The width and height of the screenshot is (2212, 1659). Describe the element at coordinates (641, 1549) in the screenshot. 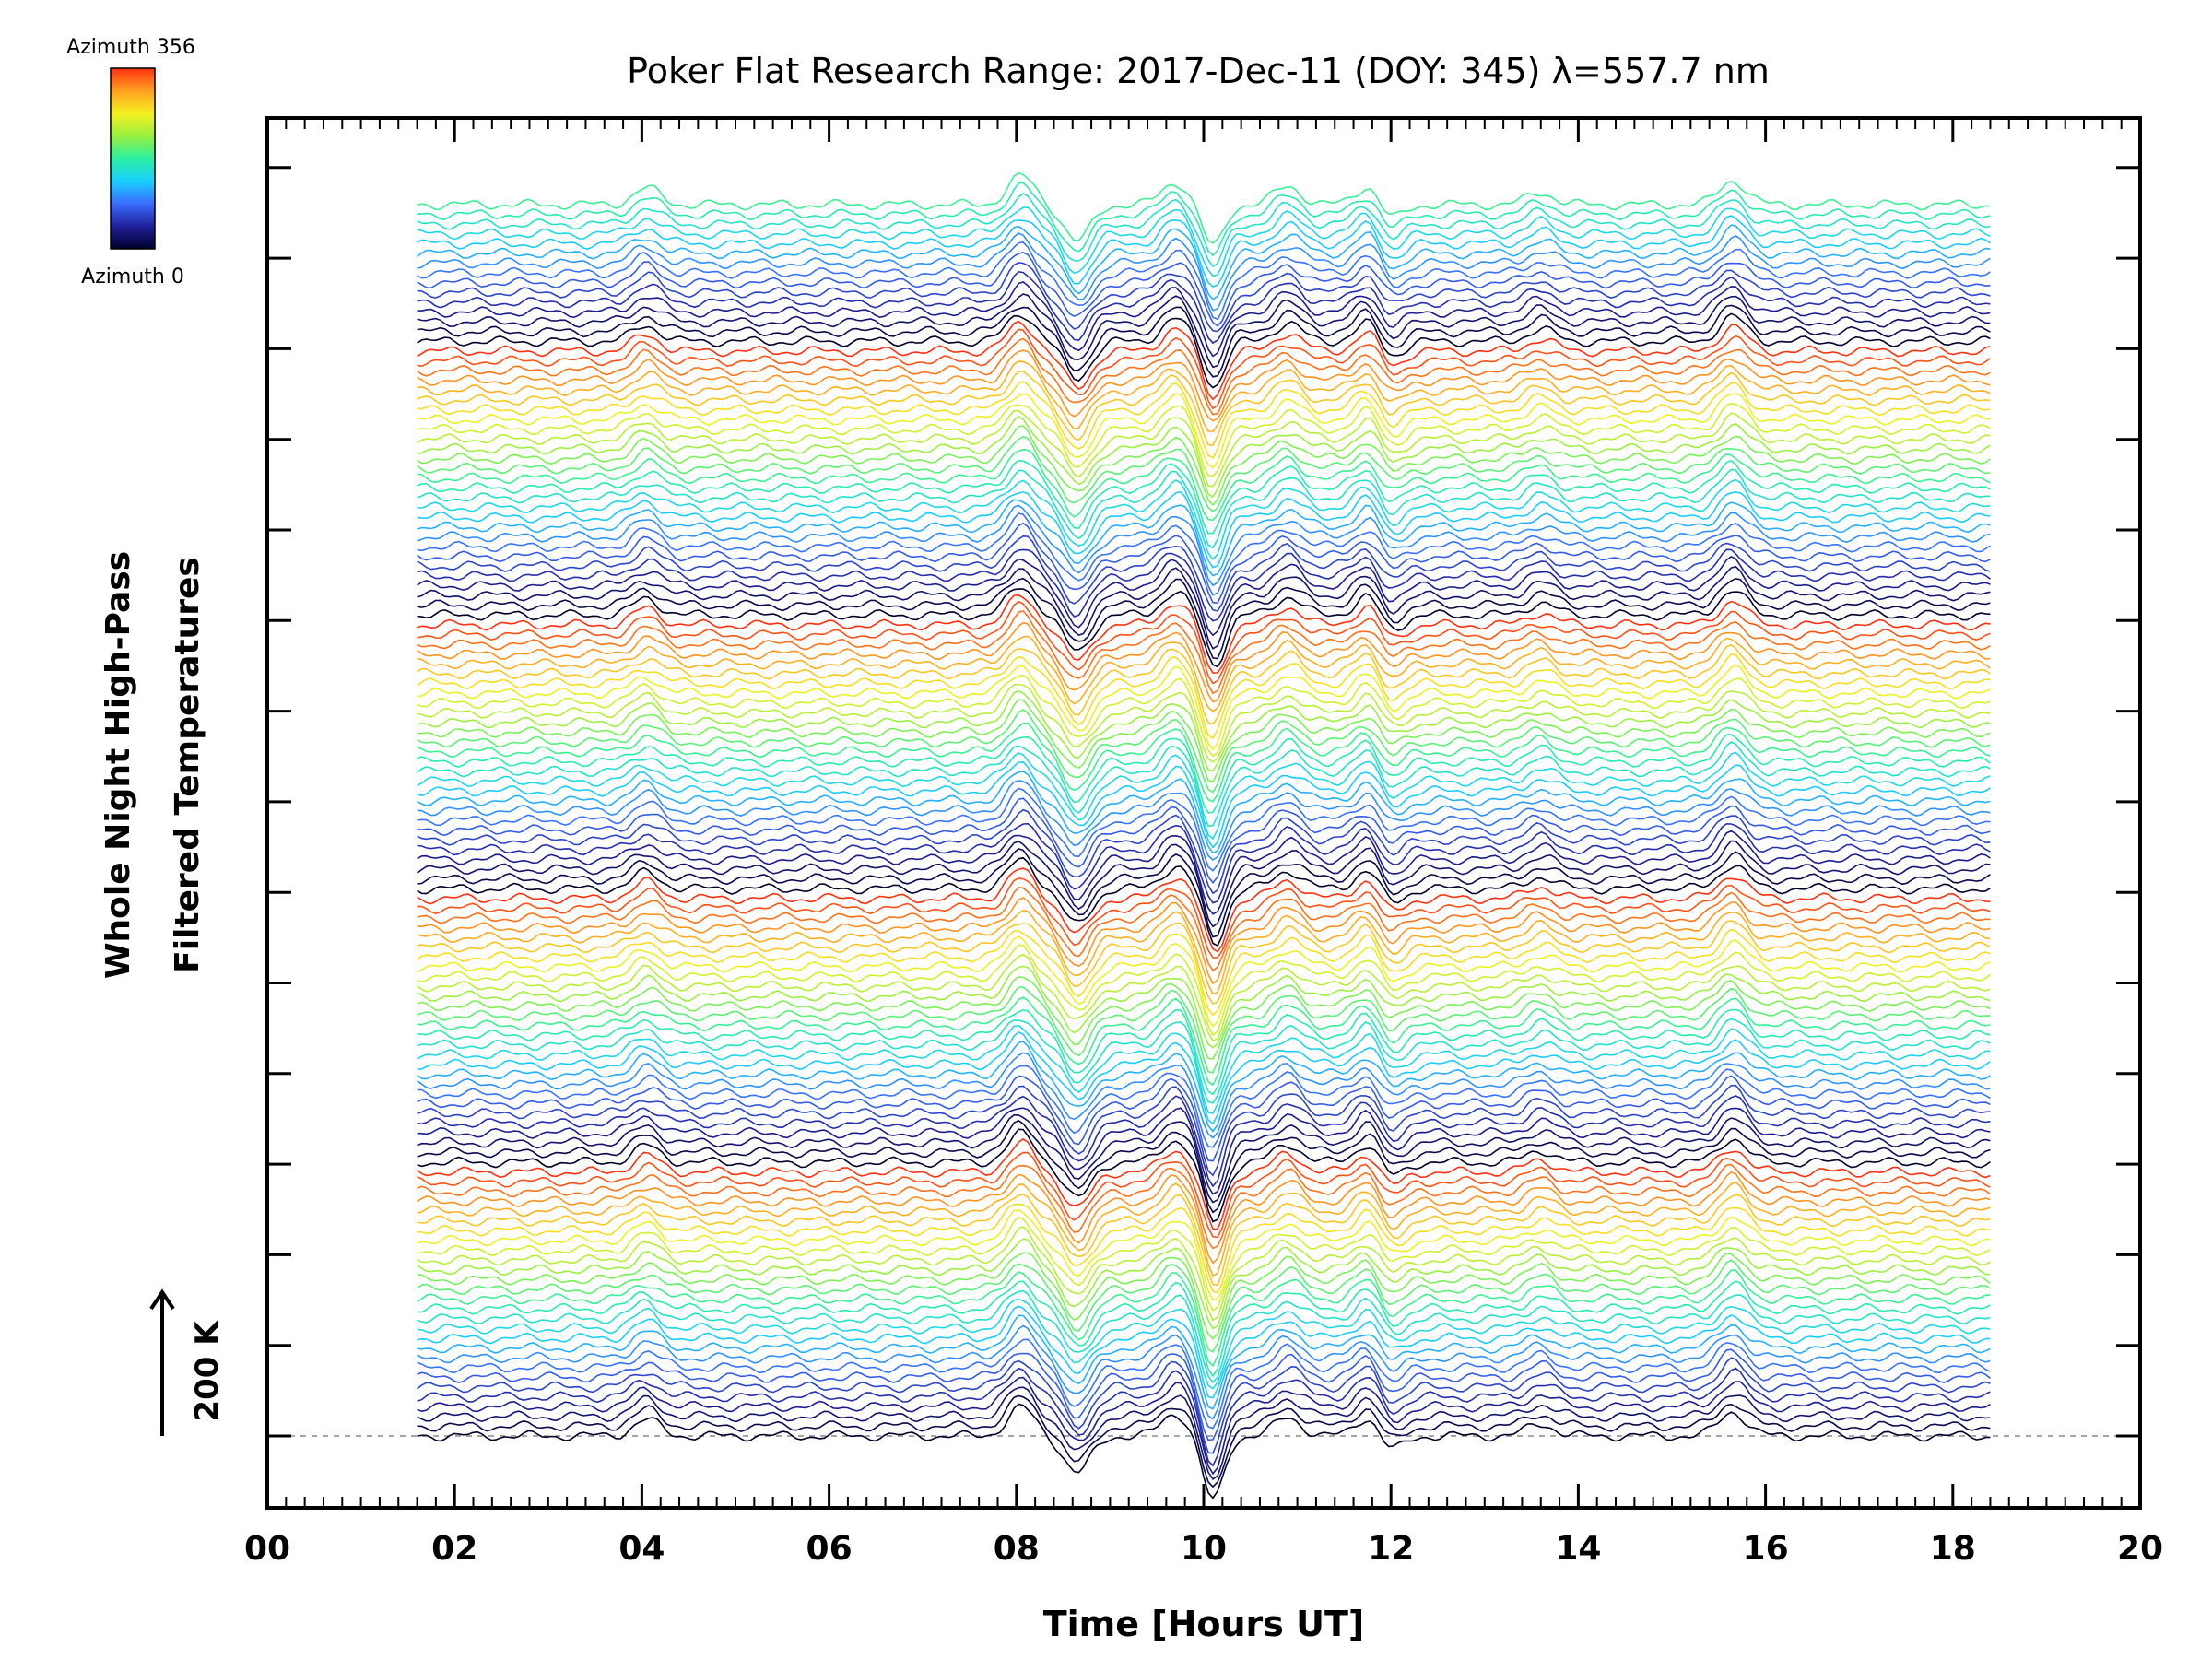

I see `x-tick-label: 04` at that location.